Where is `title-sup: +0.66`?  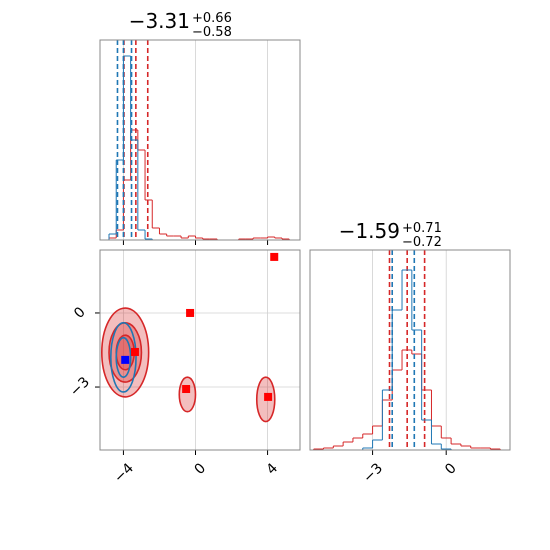 title-sup: +0.66 is located at coordinates (212, 18).